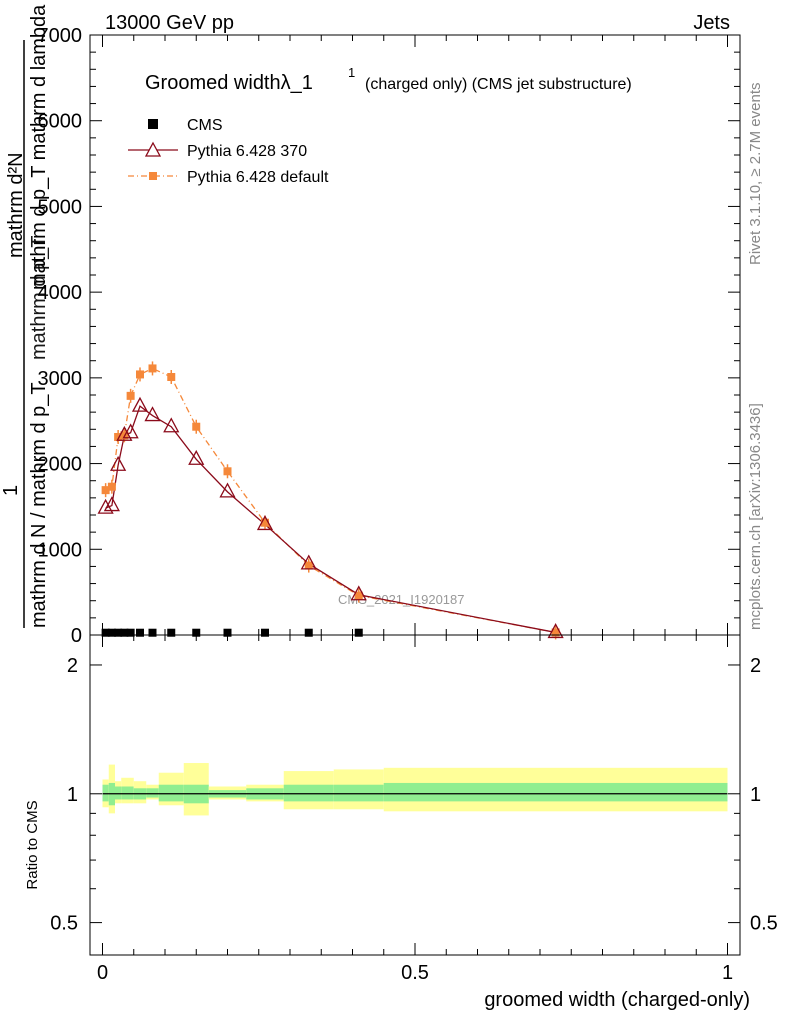 This screenshot has height=1024, width=786. Describe the element at coordinates (32, 844) in the screenshot. I see `ratio-y-label: Ratio to CMS` at that location.